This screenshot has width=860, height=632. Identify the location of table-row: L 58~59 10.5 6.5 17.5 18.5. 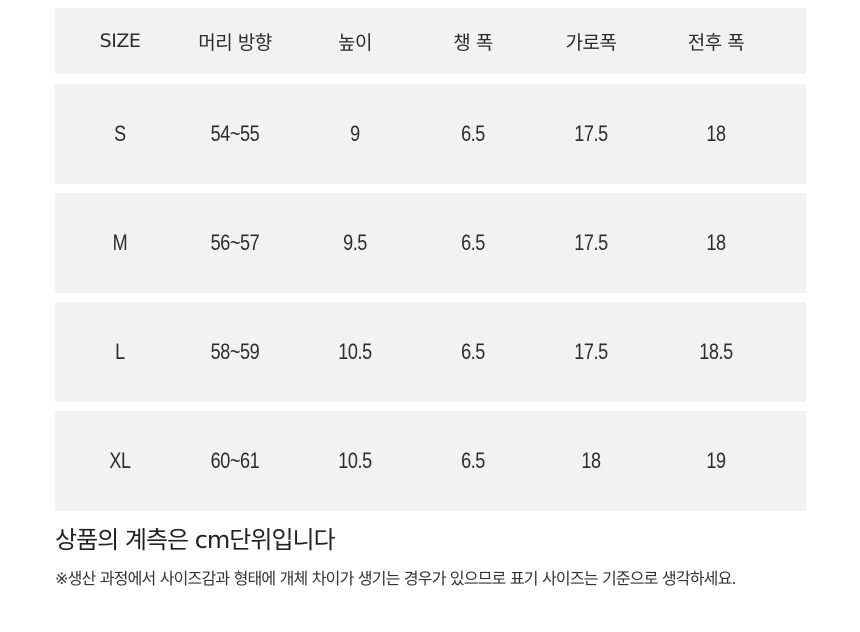
(430, 352).